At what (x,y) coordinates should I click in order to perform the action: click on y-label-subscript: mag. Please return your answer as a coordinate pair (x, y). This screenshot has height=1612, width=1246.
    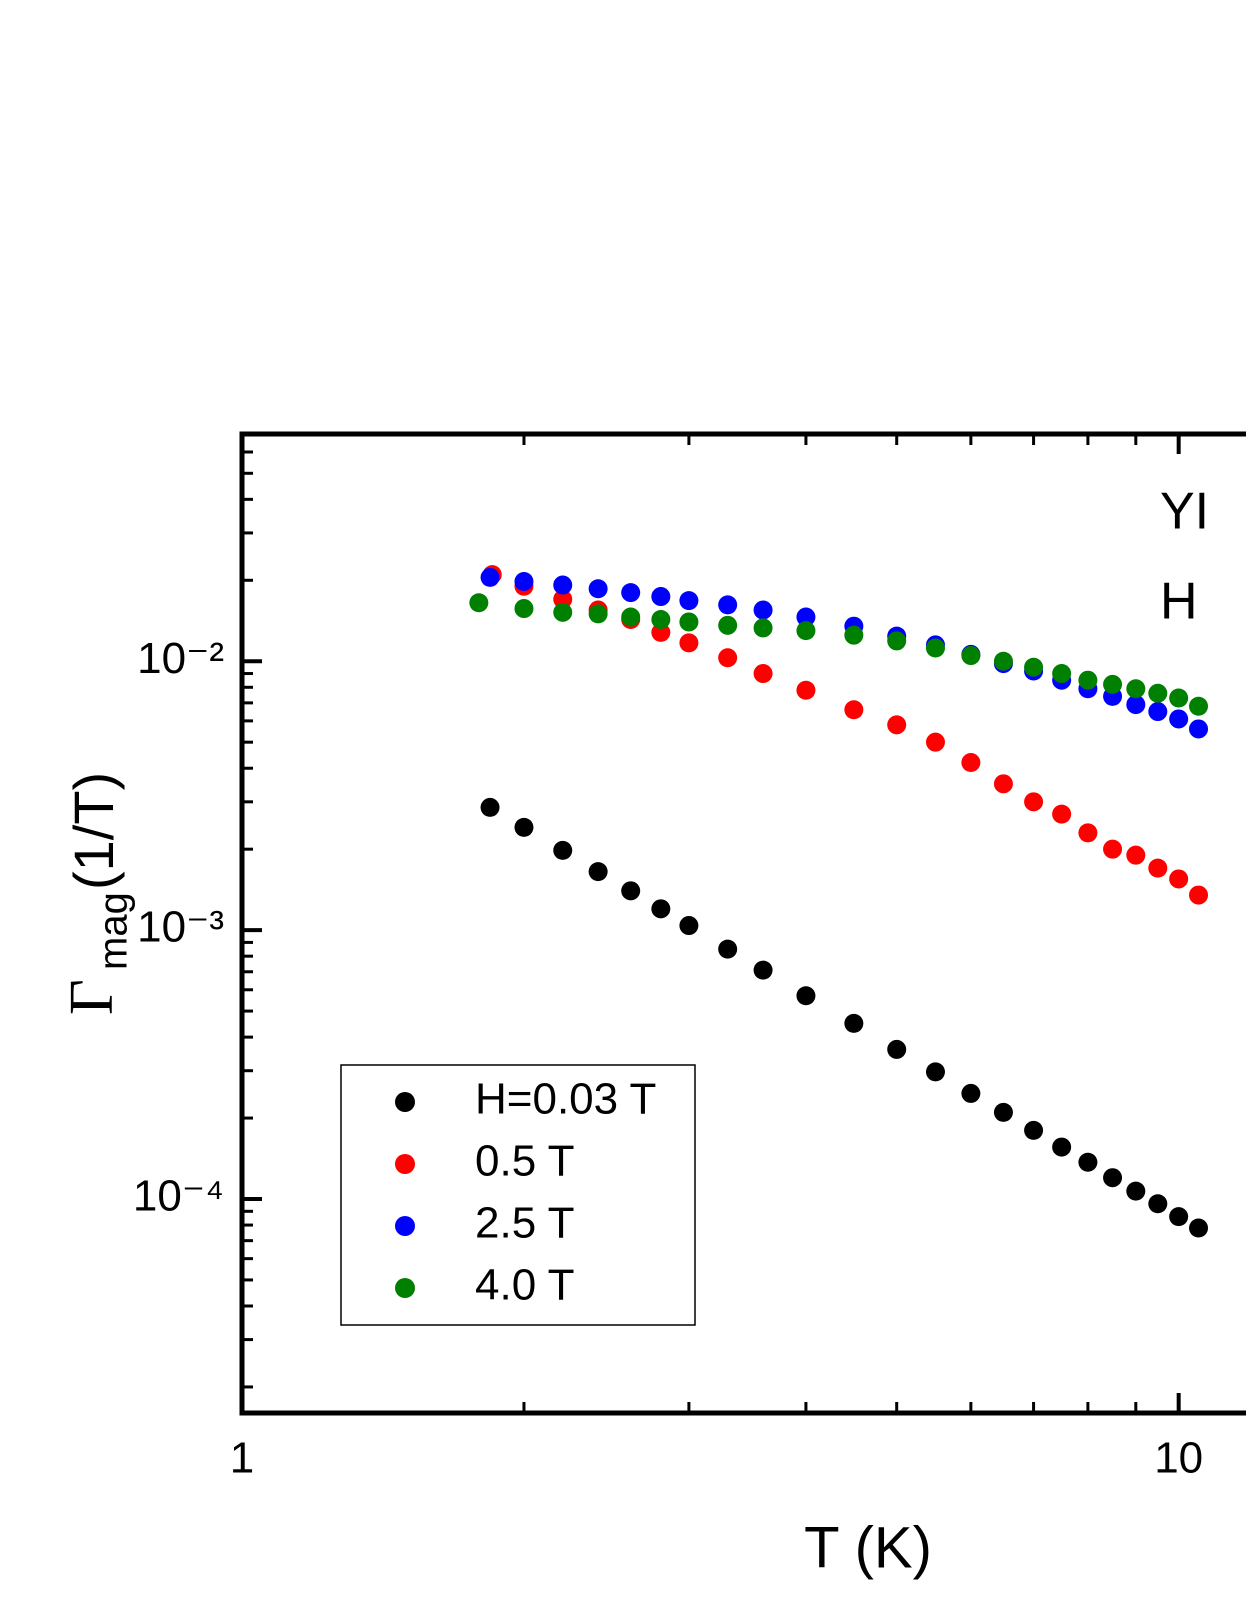
    Looking at the image, I should click on (114, 931).